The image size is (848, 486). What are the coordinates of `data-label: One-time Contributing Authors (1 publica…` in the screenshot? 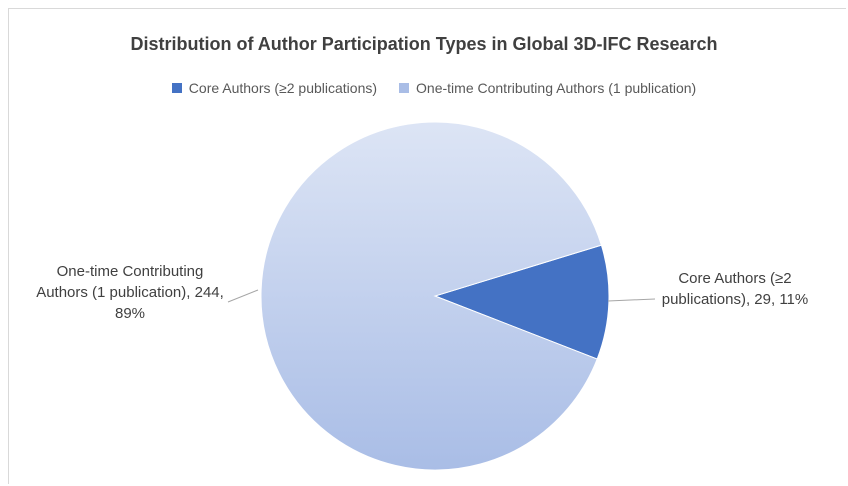 It's located at (130, 292).